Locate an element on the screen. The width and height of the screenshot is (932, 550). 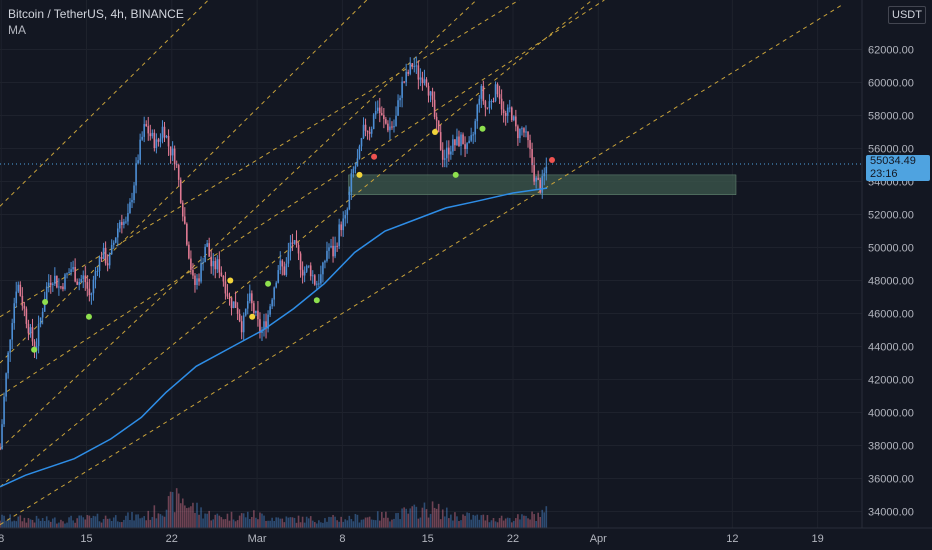
price-tick-label: 58000.00 is located at coordinates (891, 117).